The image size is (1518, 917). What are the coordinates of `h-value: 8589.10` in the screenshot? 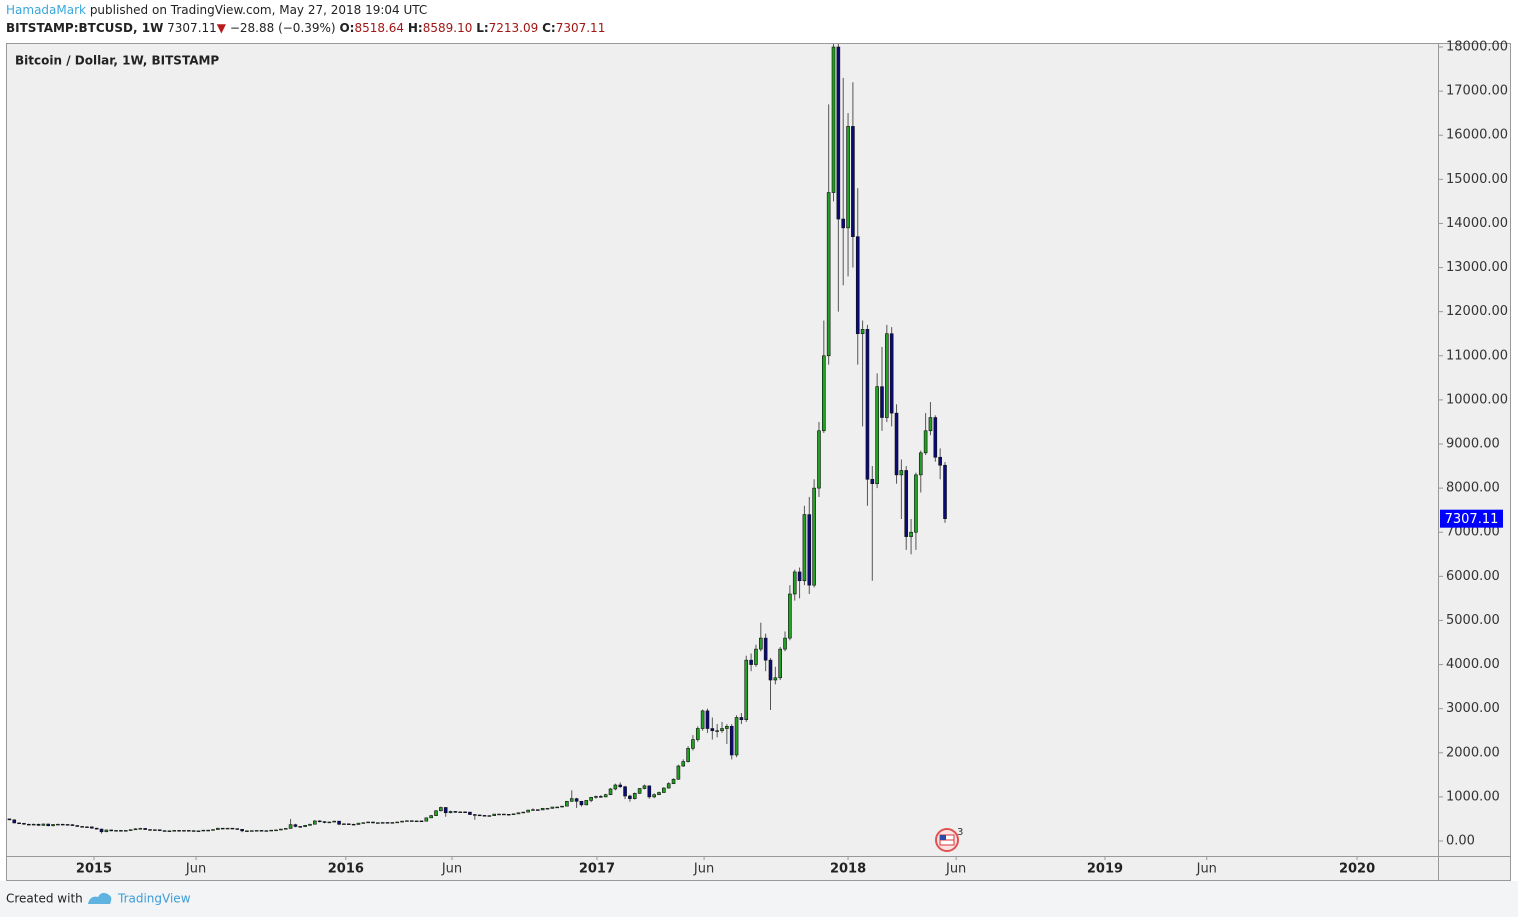 It's located at (447, 28).